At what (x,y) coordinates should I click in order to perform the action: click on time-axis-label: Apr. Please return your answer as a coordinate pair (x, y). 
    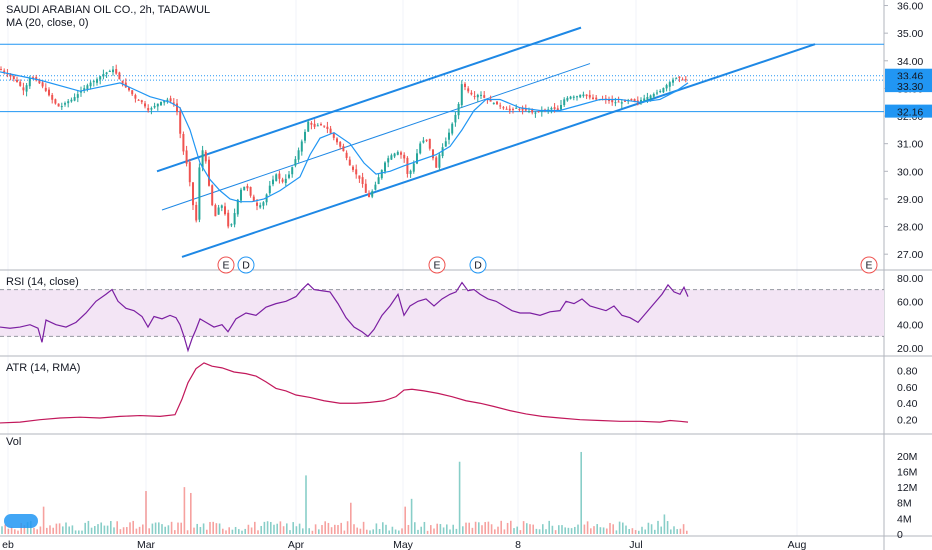
    Looking at the image, I should click on (296, 544).